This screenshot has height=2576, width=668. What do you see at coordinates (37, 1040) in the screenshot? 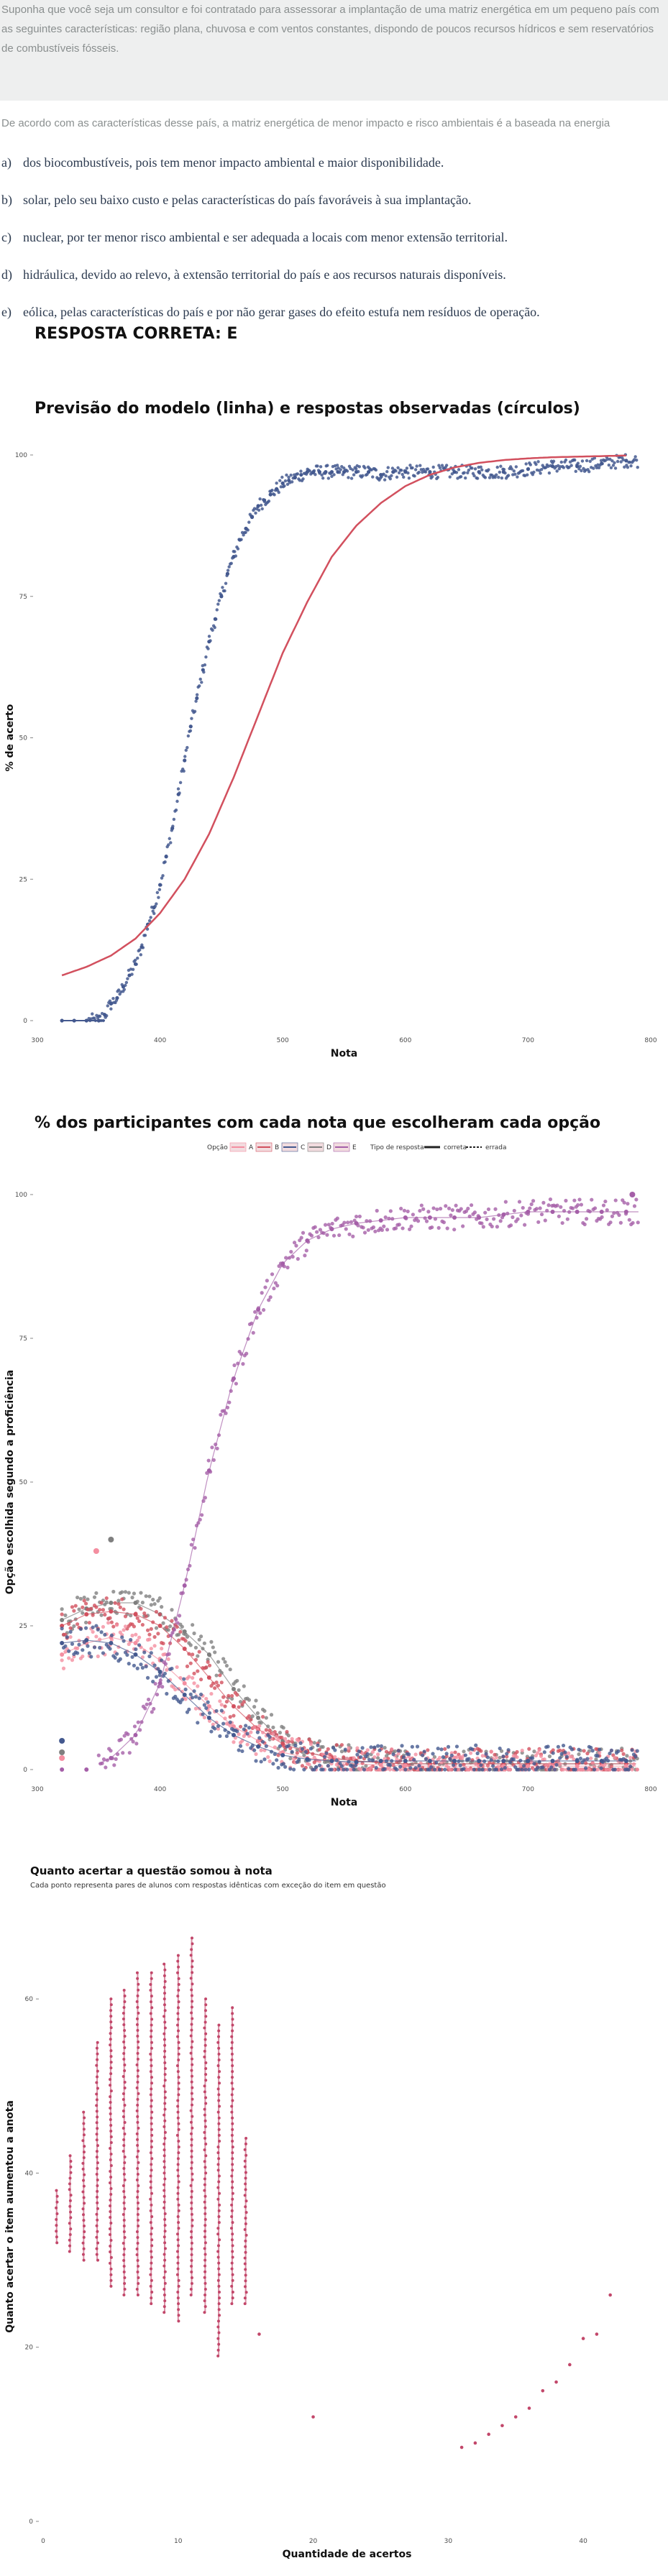
I see `chart1-xtick-label: 300` at bounding box center [37, 1040].